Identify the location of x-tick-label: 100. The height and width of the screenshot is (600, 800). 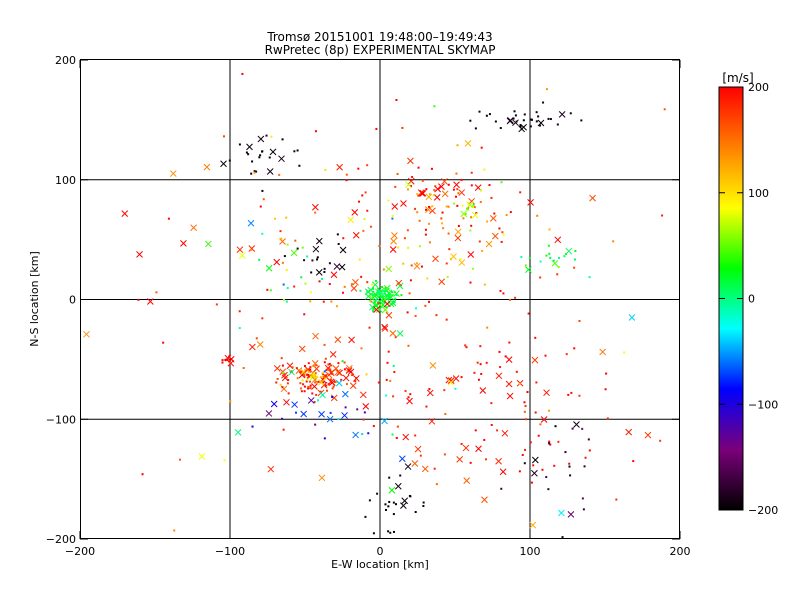
(530, 551).